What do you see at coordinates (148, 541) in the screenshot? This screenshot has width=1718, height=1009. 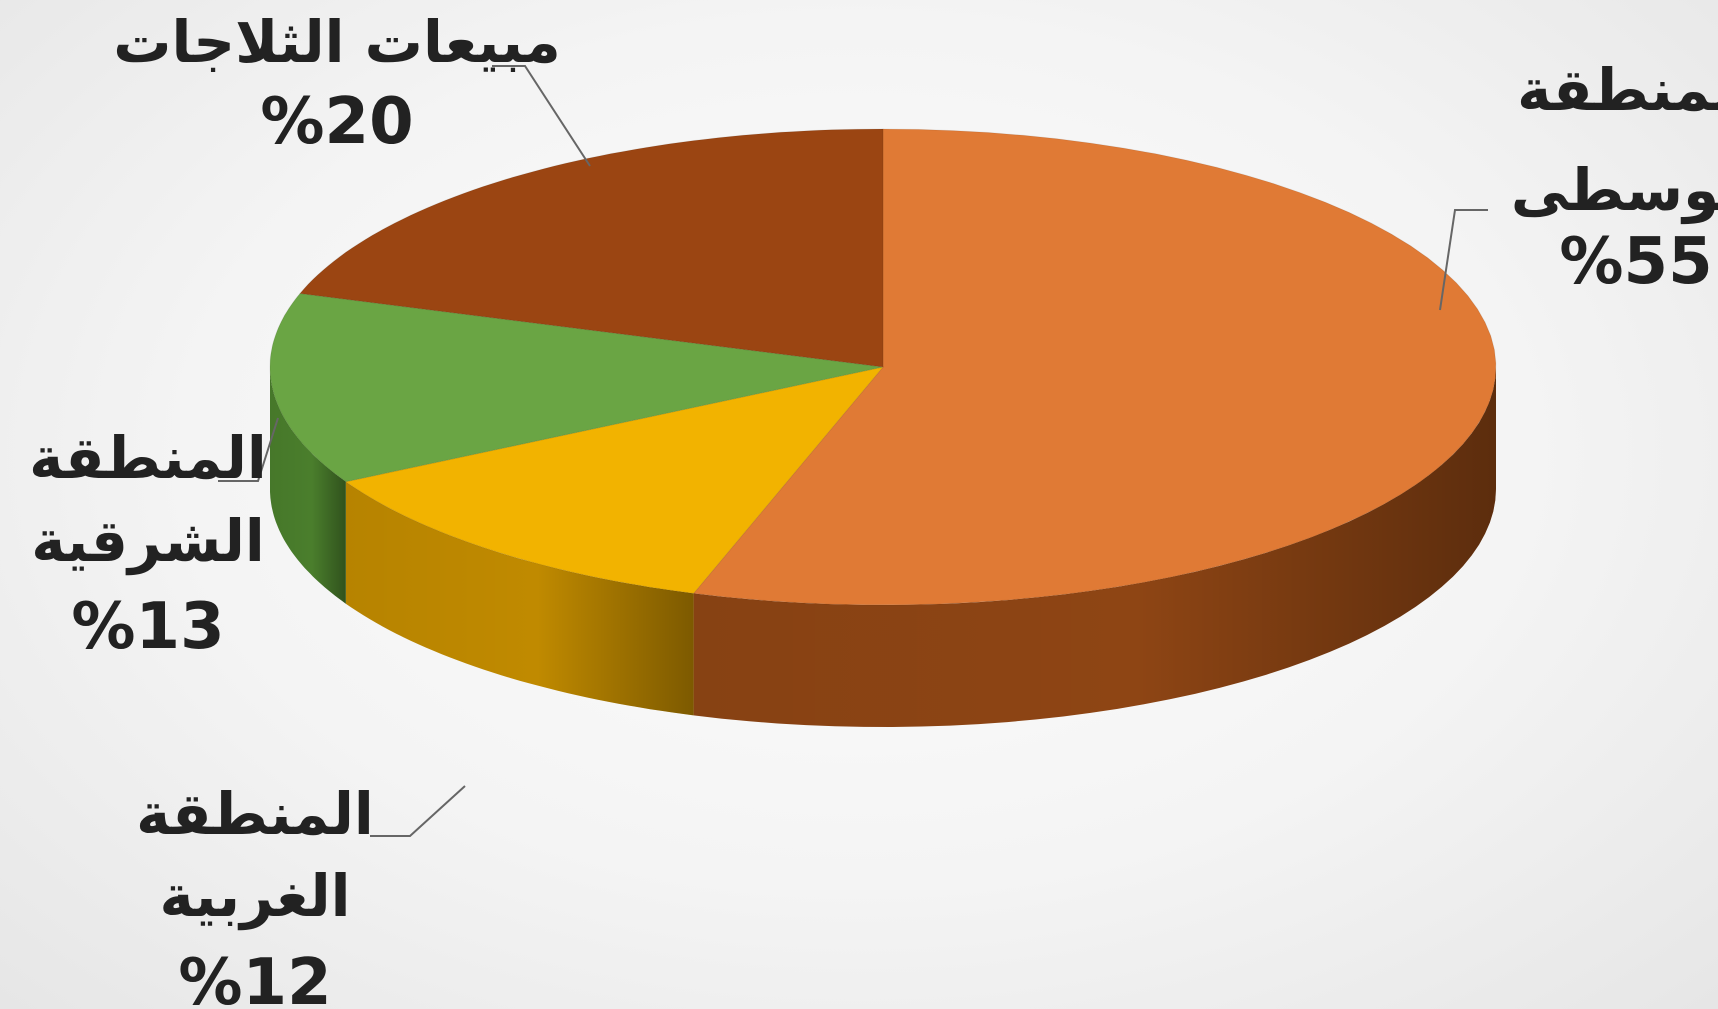 I see `slice-label: الشرقية` at bounding box center [148, 541].